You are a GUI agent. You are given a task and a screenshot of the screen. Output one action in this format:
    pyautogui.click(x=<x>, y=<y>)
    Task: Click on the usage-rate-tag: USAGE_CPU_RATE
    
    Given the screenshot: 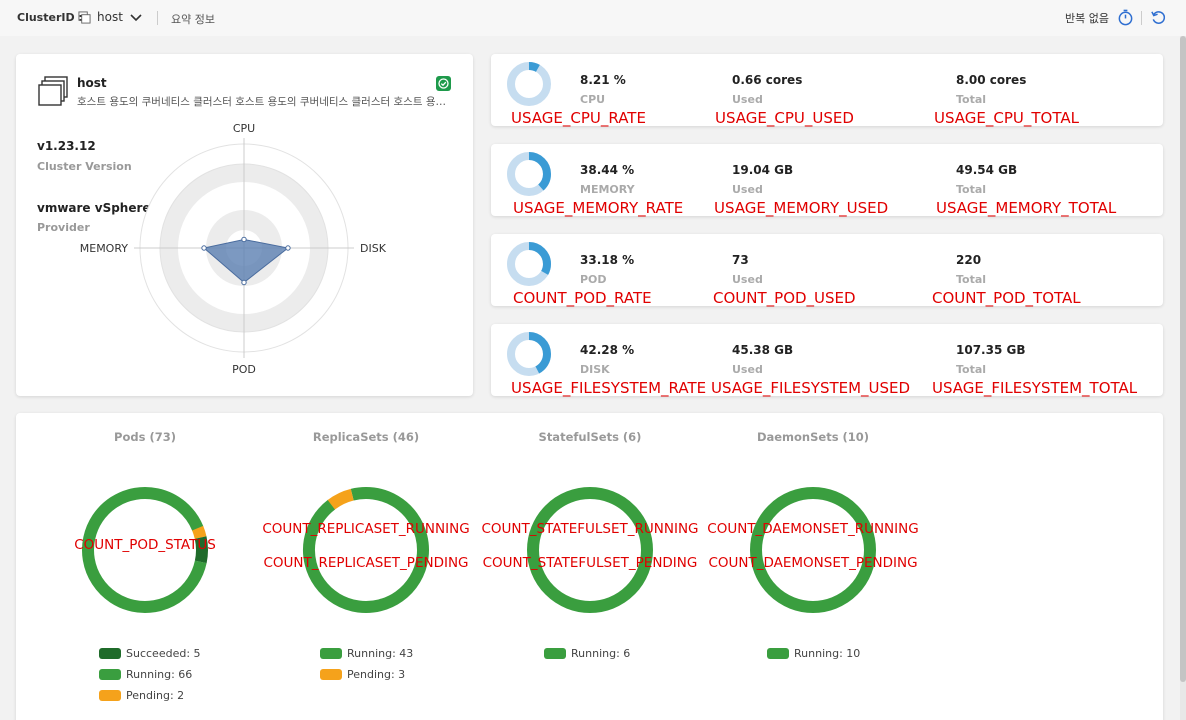 What is the action you would take?
    pyautogui.click(x=578, y=118)
    